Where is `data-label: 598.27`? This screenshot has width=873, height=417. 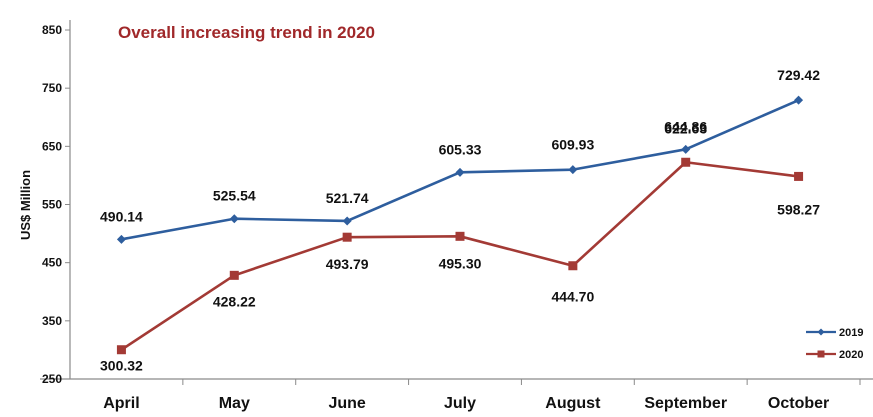
data-label: 598.27 is located at coordinates (798, 209).